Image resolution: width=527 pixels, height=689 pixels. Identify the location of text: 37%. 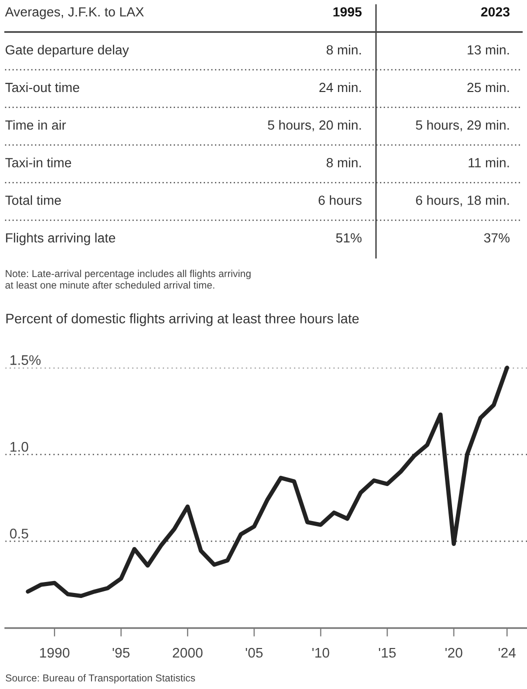
(497, 238).